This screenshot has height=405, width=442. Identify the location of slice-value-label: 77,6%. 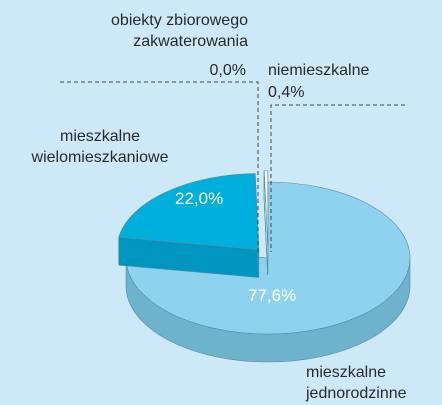
(272, 295).